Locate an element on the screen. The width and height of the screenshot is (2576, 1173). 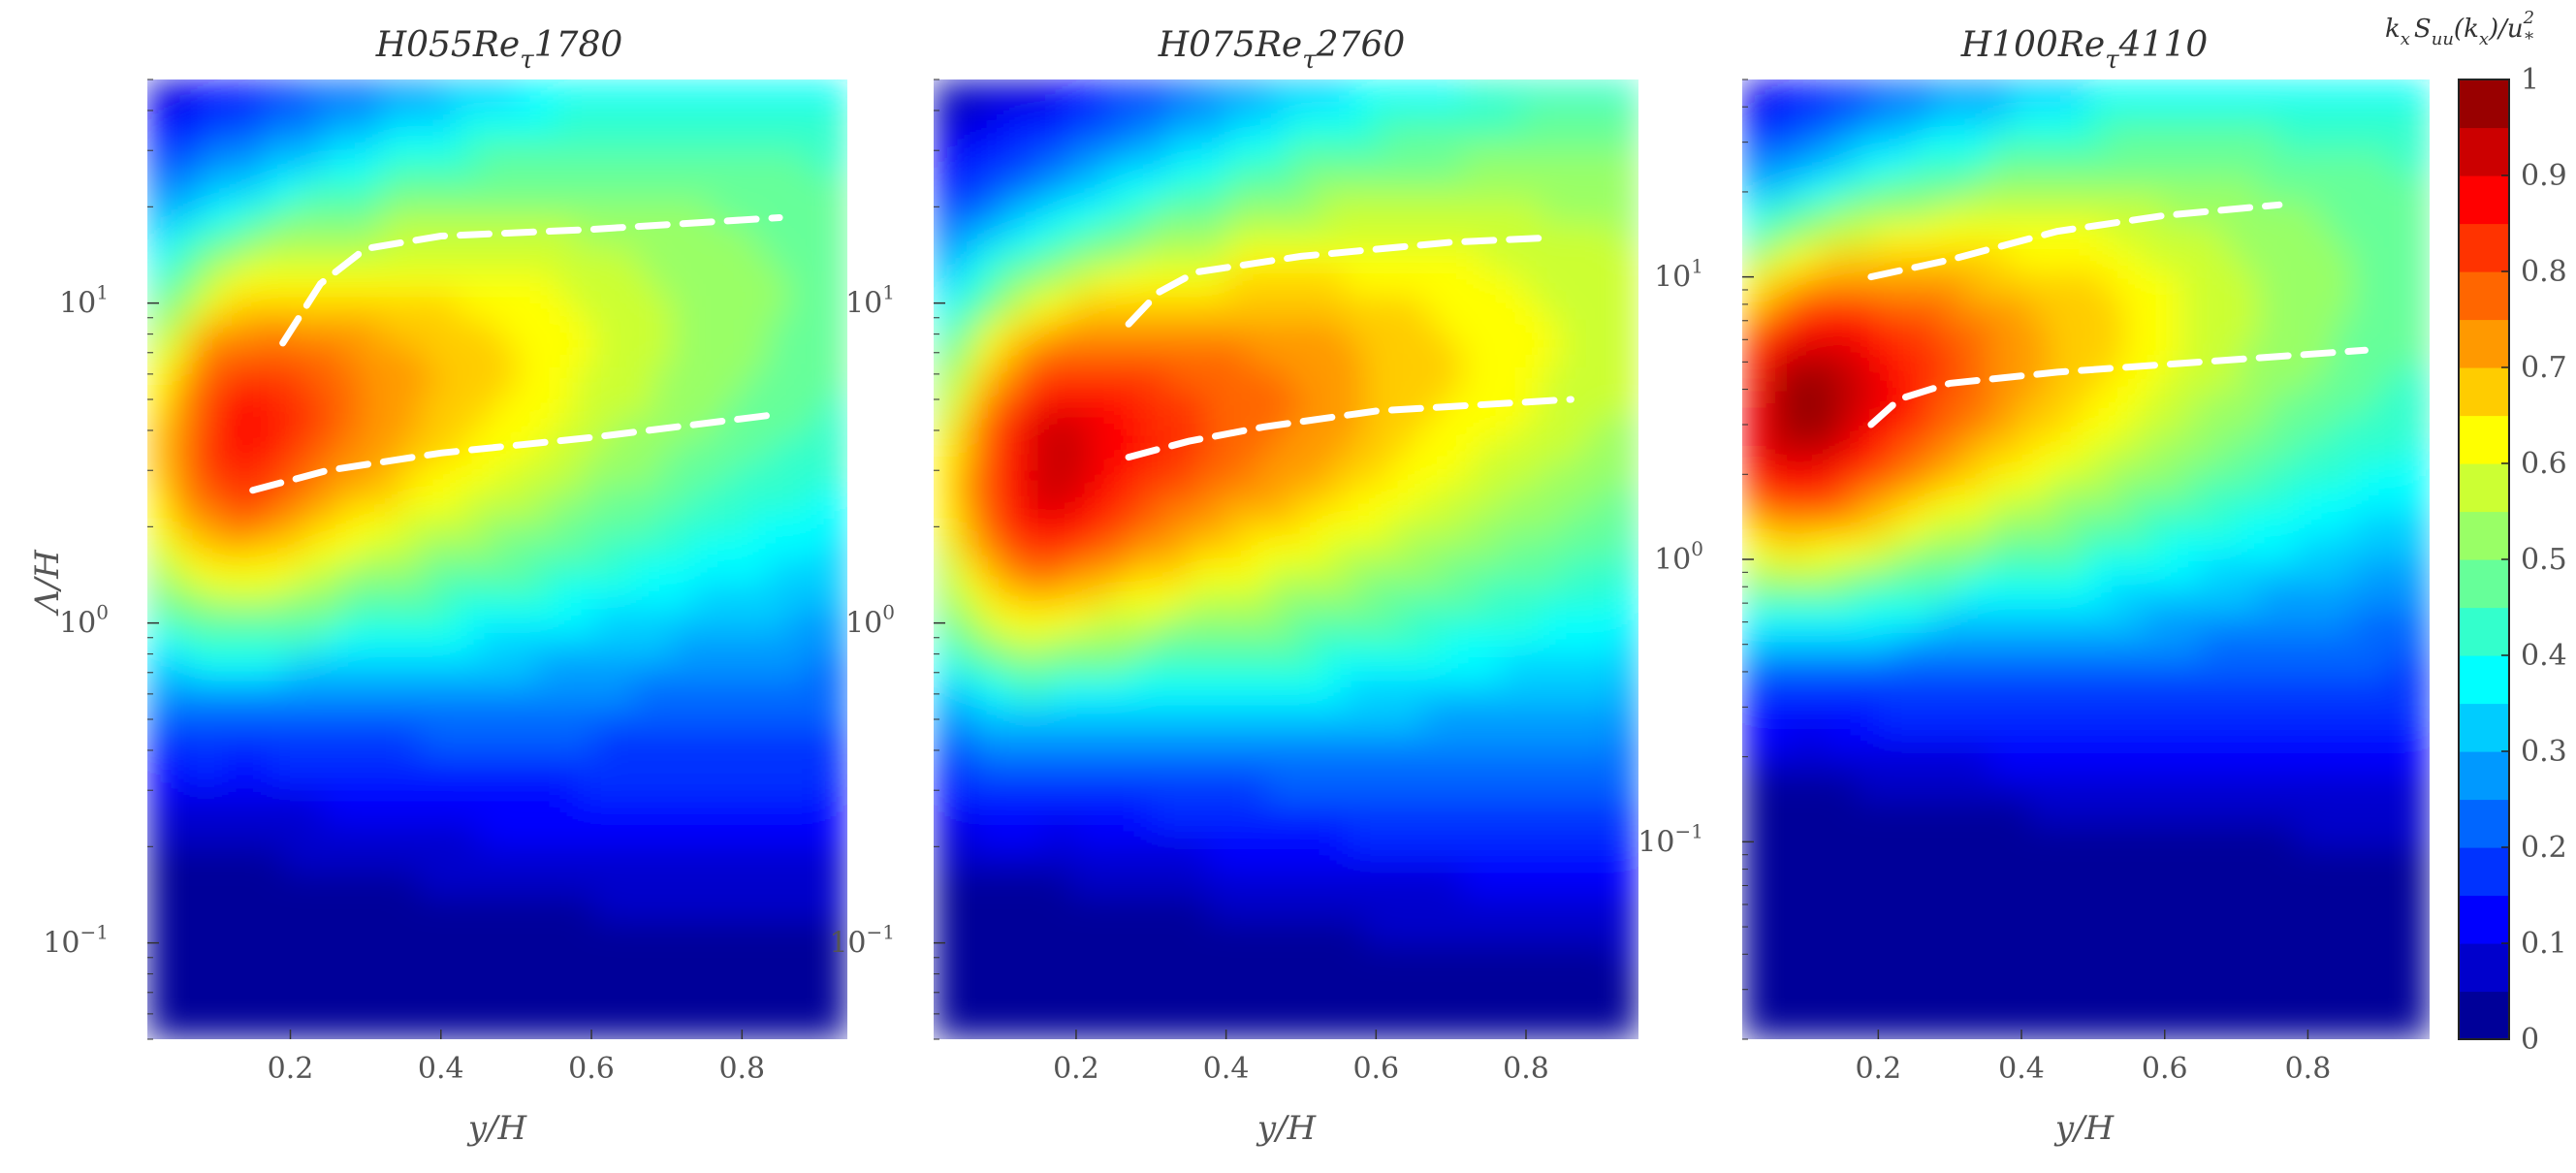
x-tick-label: 0.4 is located at coordinates (441, 1069).